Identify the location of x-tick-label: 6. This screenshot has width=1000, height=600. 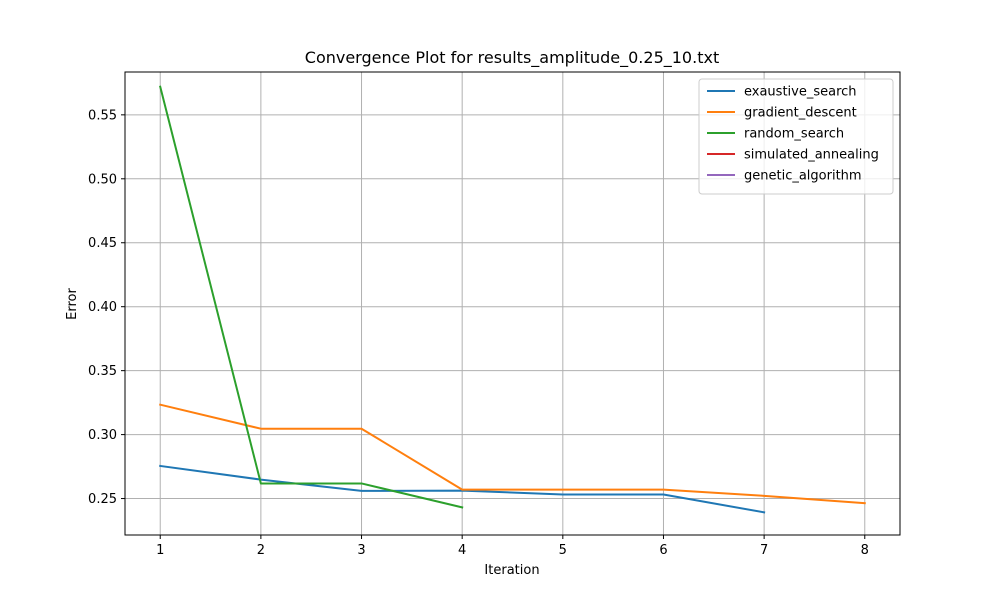
(663, 550).